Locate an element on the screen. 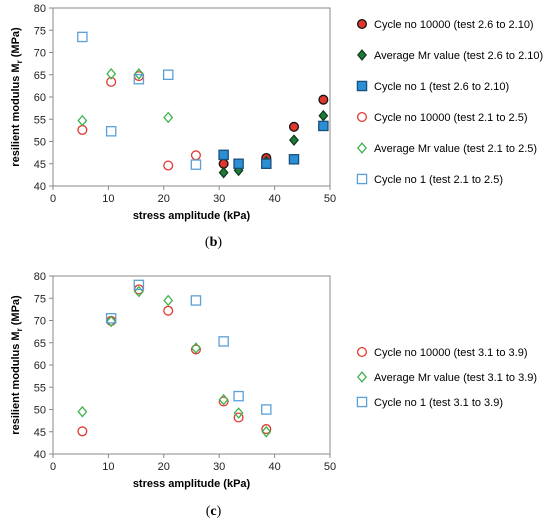 The width and height of the screenshot is (550, 523). panel-label-letter: c is located at coordinates (213, 511).